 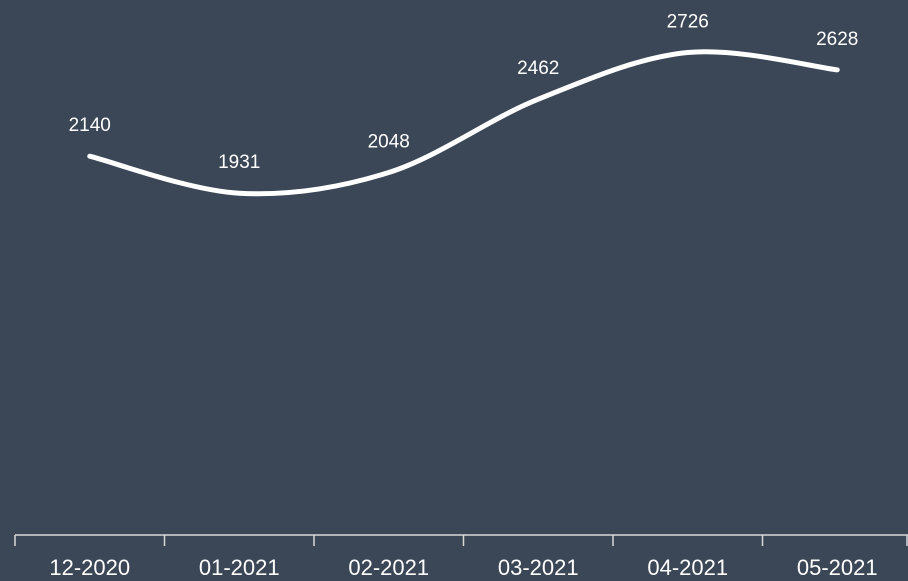 I want to click on value-label: 2726, so click(x=688, y=22).